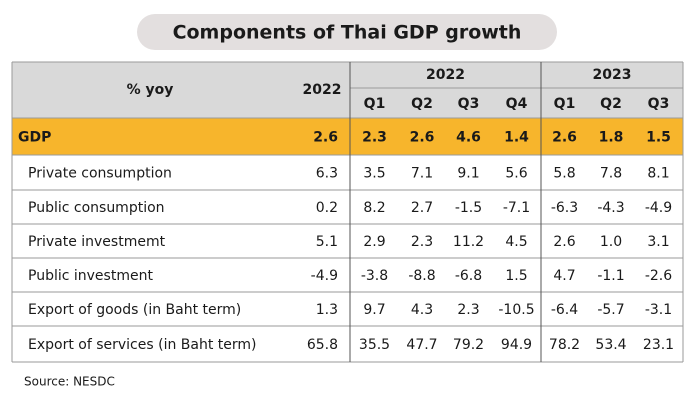 The width and height of the screenshot is (696, 407). What do you see at coordinates (97, 242) in the screenshot?
I see `row-label: Private investmemt` at bounding box center [97, 242].